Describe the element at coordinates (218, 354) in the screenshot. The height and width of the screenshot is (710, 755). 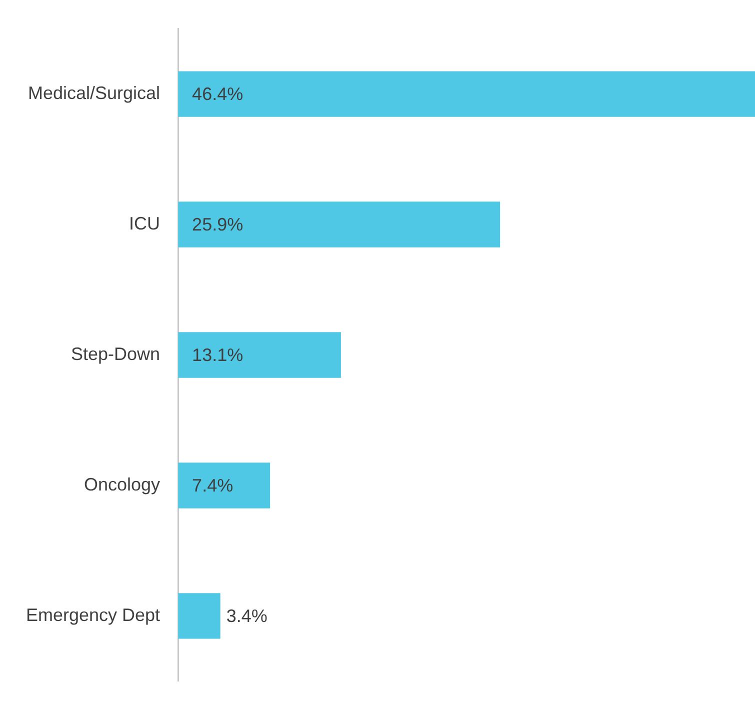
I see `data-label: 13.1%` at that location.